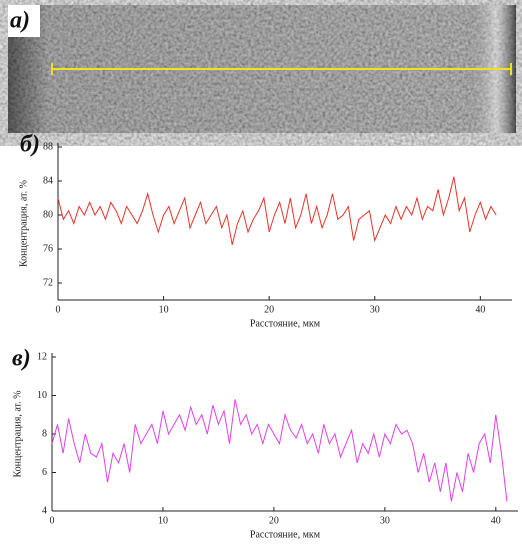 The height and width of the screenshot is (544, 522). Describe the element at coordinates (48, 146) in the screenshot. I see `y-tick-label: 88` at that location.